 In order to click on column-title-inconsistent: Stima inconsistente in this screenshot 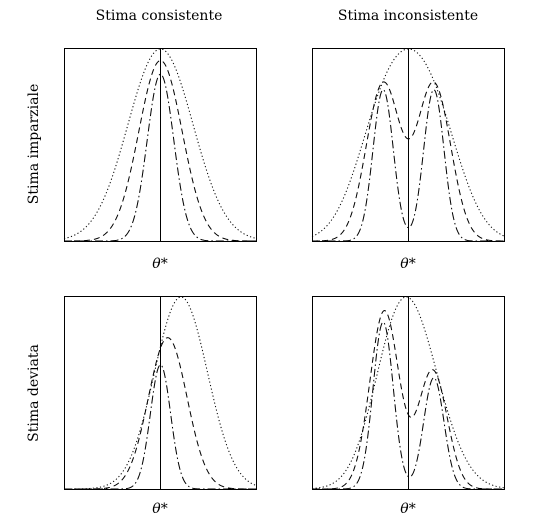, I will do `click(408, 16)`.